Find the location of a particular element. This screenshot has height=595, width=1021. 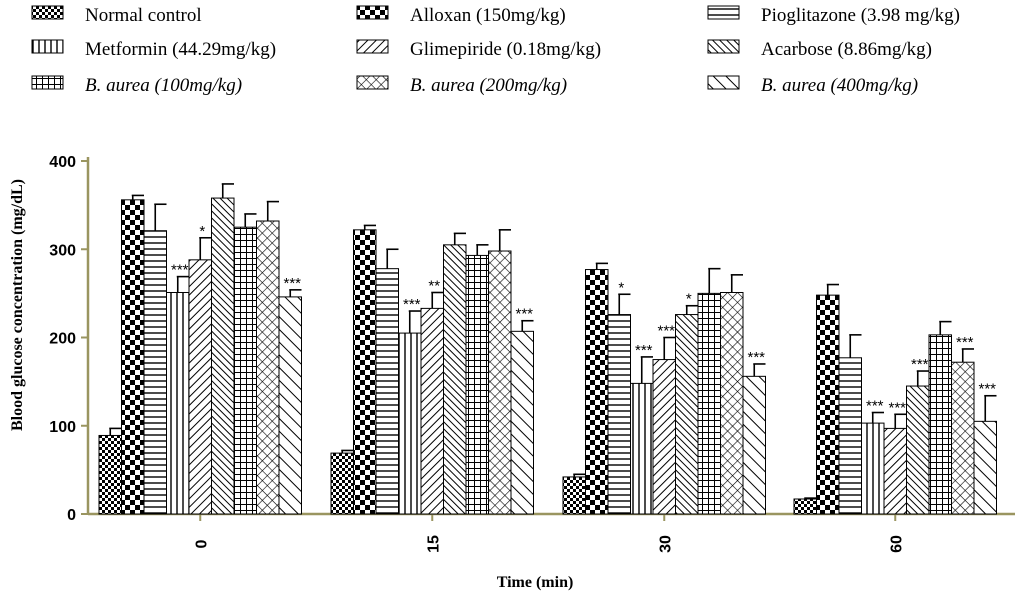

x-tick-label: 30 is located at coordinates (665, 544).